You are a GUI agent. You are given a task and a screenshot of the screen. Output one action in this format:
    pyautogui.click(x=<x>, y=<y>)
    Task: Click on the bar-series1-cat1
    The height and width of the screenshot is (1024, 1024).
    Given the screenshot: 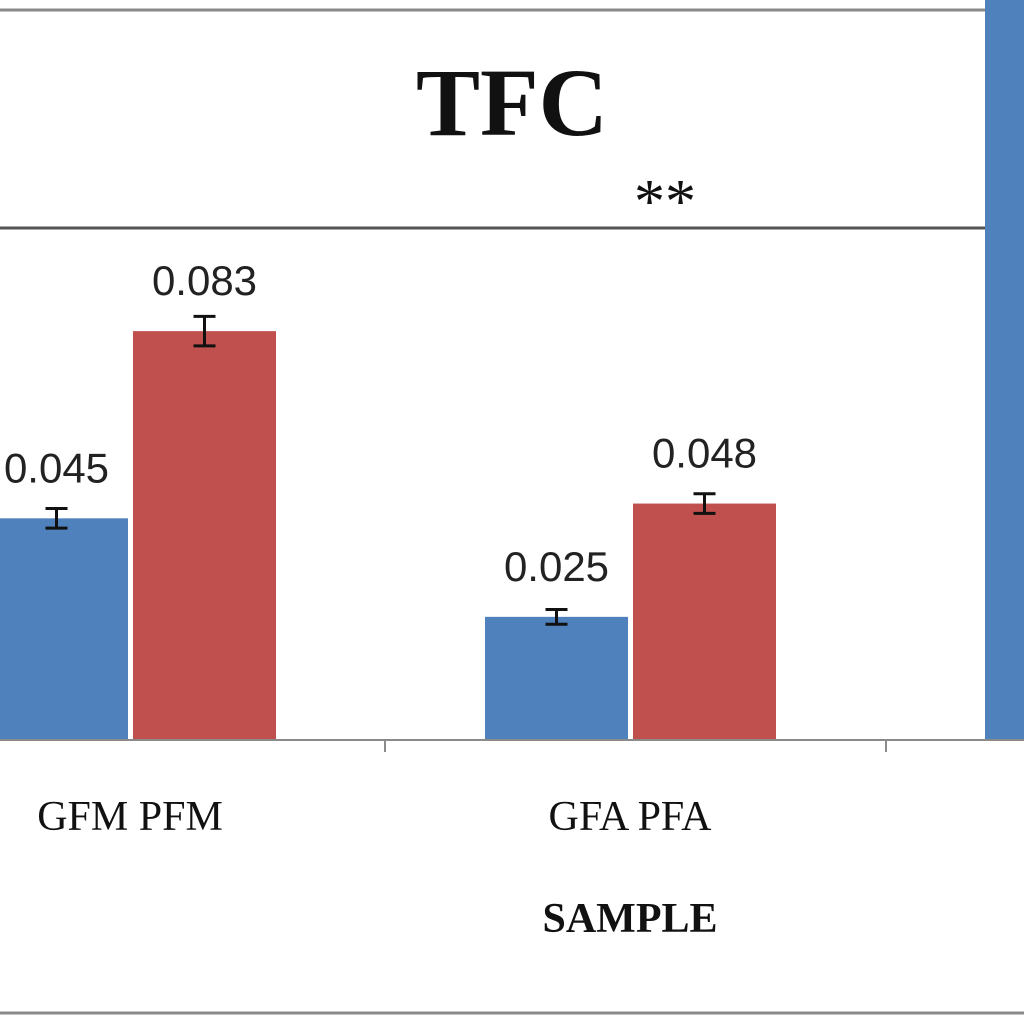 What is the action you would take?
    pyautogui.click(x=64, y=629)
    